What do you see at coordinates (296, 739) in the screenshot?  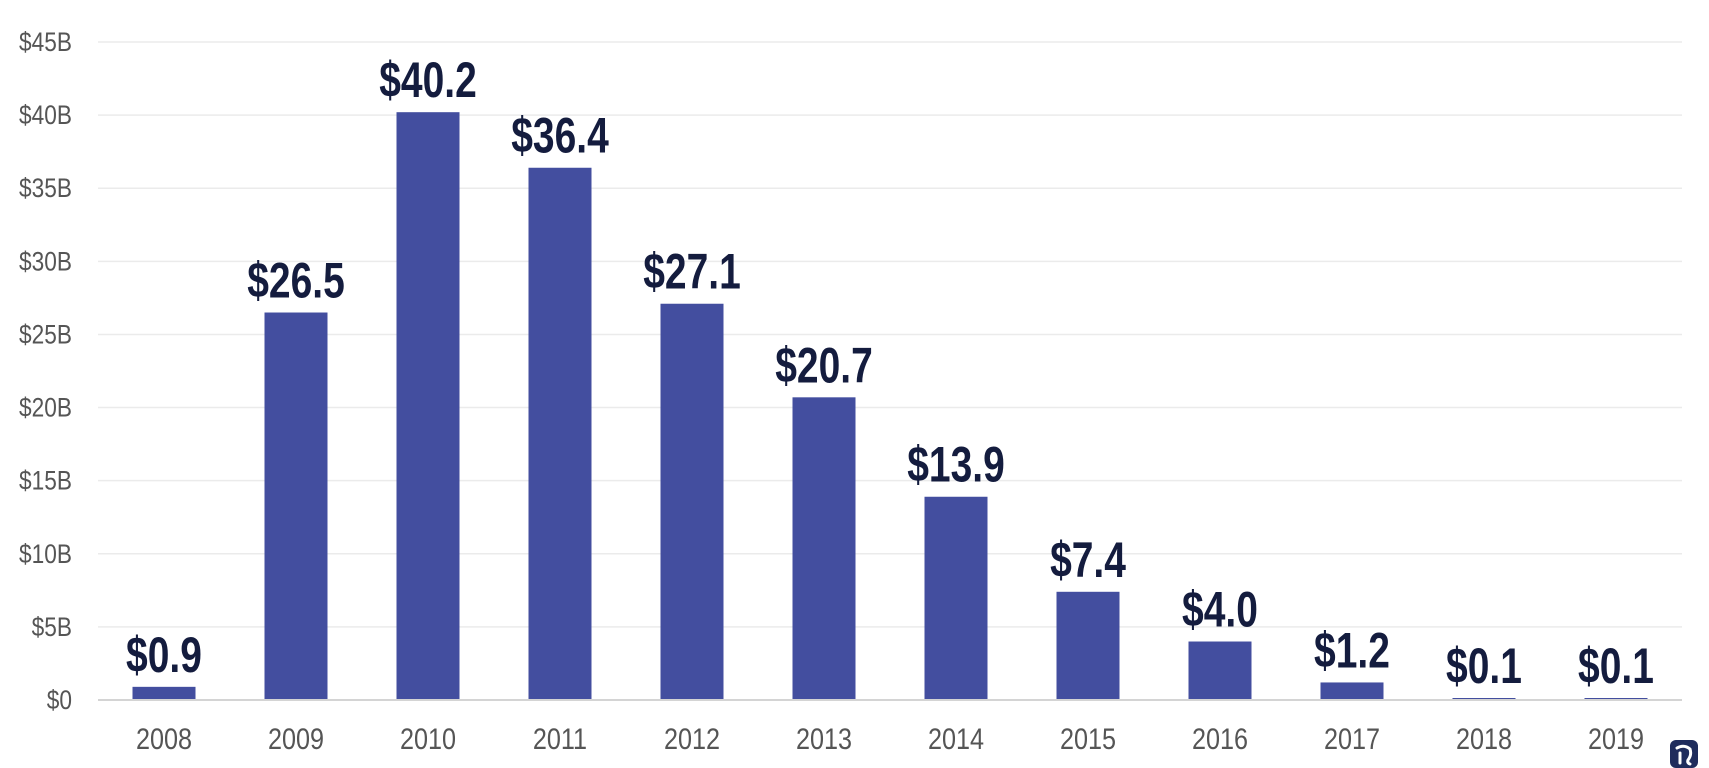 I see `x-tick-label: 2009` at bounding box center [296, 739].